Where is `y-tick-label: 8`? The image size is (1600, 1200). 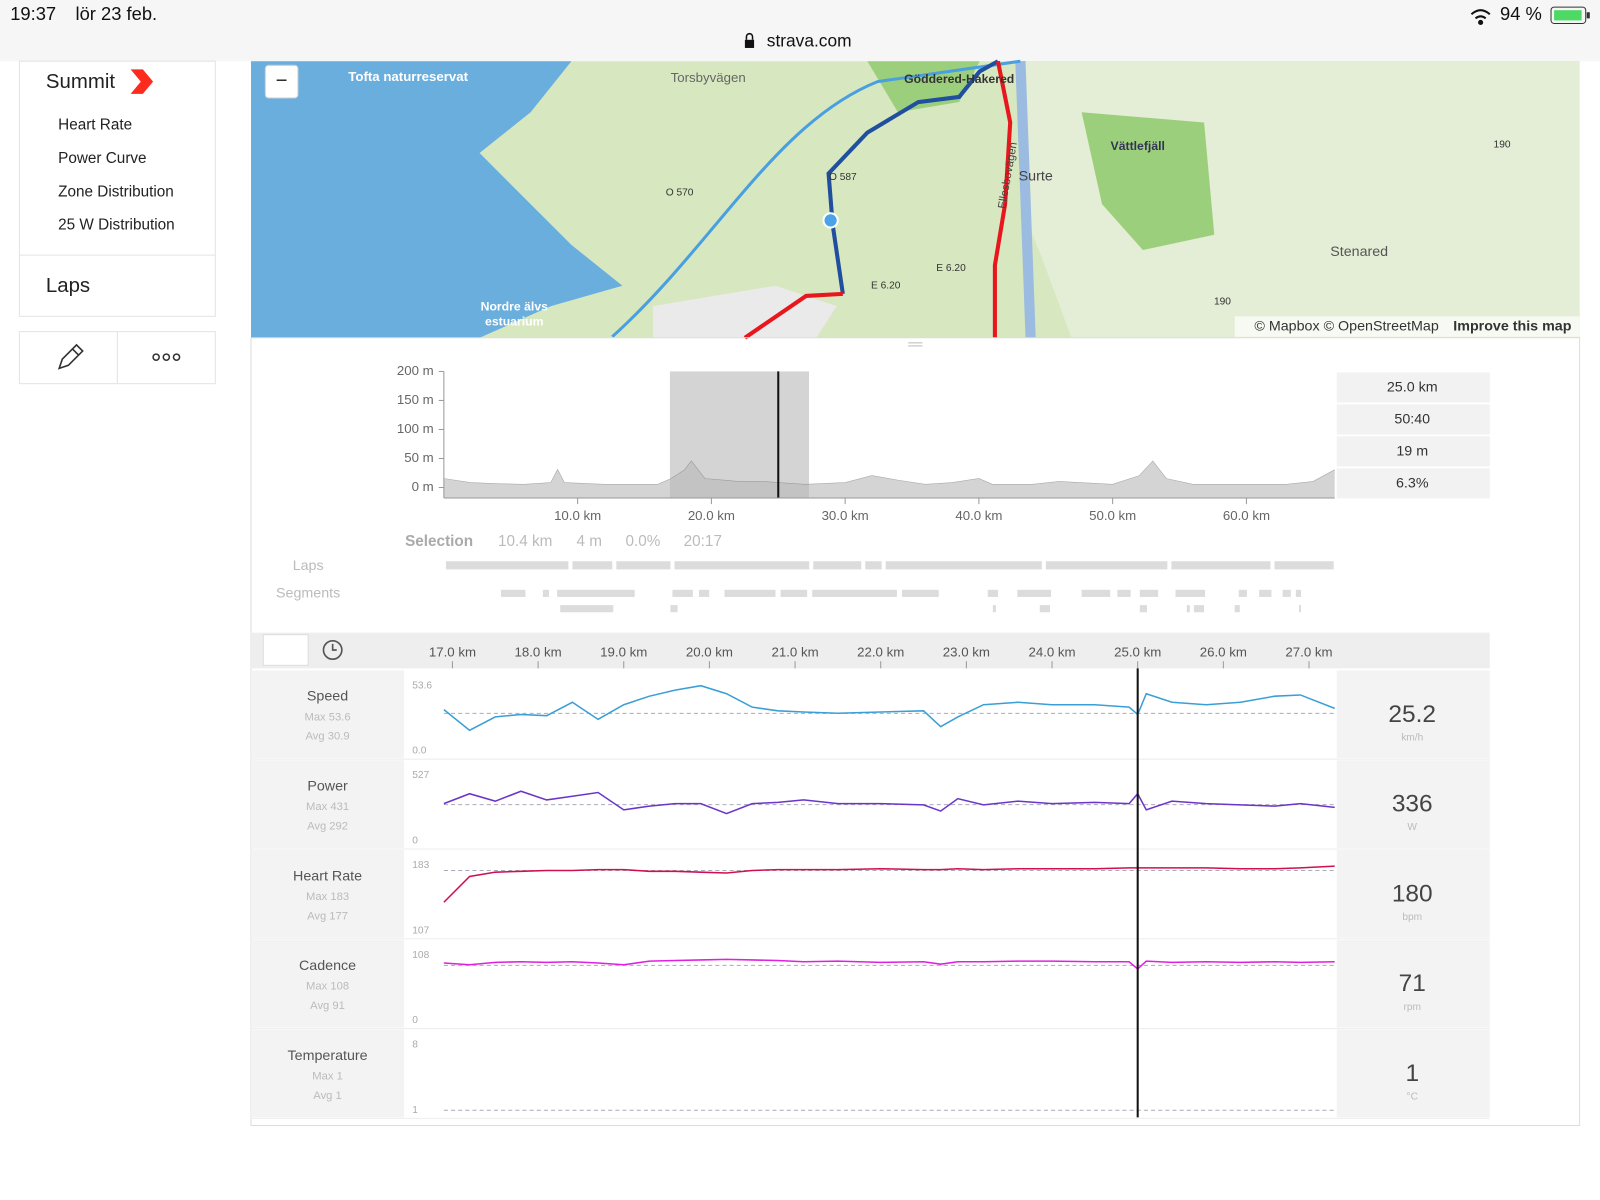
y-tick-label: 8 is located at coordinates (415, 1045).